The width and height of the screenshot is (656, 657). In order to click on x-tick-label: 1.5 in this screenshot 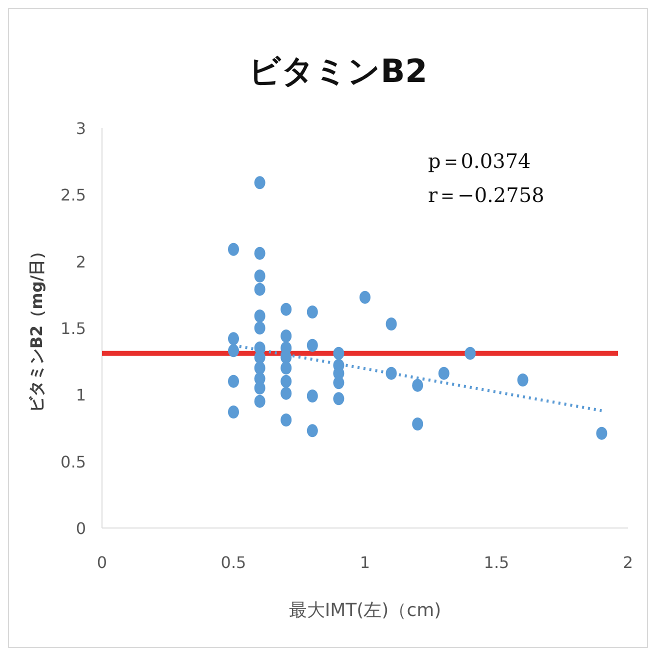, I will do `click(497, 562)`.